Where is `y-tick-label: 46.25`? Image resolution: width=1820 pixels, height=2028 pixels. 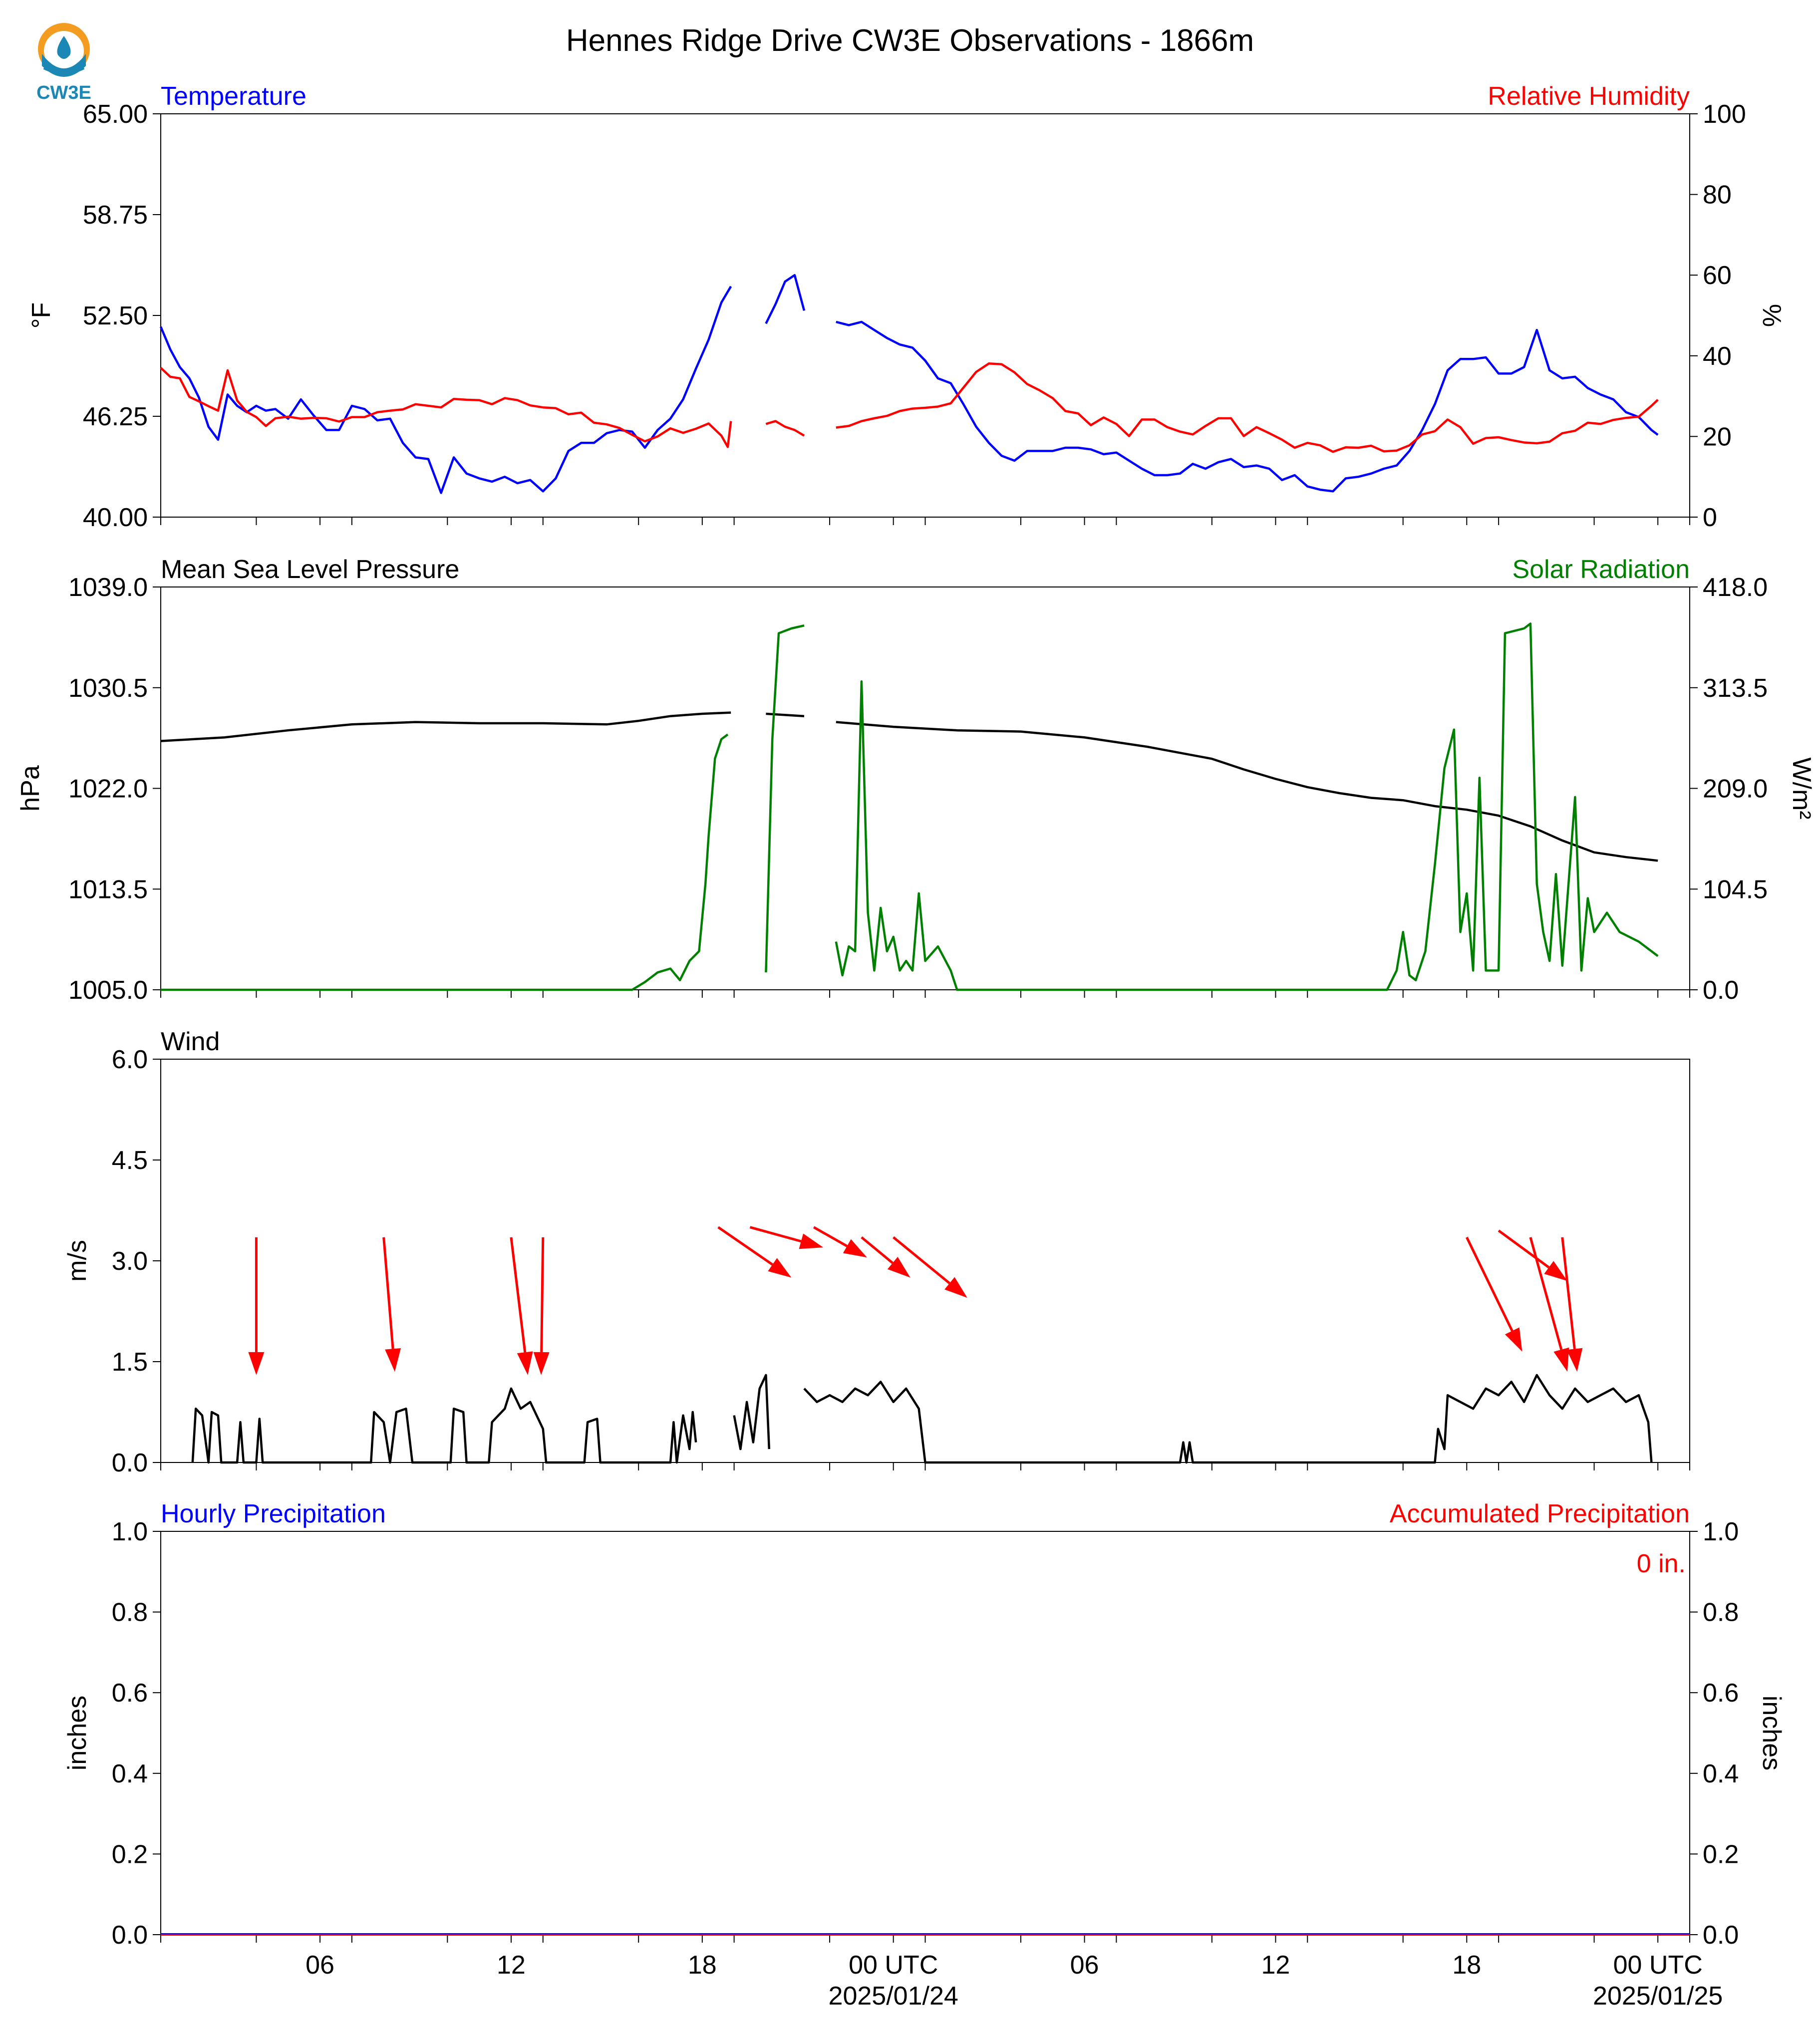
y-tick-label: 46.25 is located at coordinates (115, 416).